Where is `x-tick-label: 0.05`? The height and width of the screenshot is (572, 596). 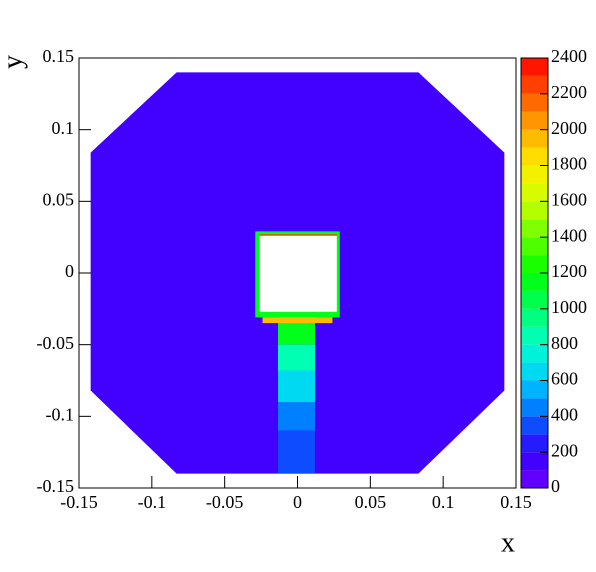
x-tick-label: 0.05 is located at coordinates (371, 502).